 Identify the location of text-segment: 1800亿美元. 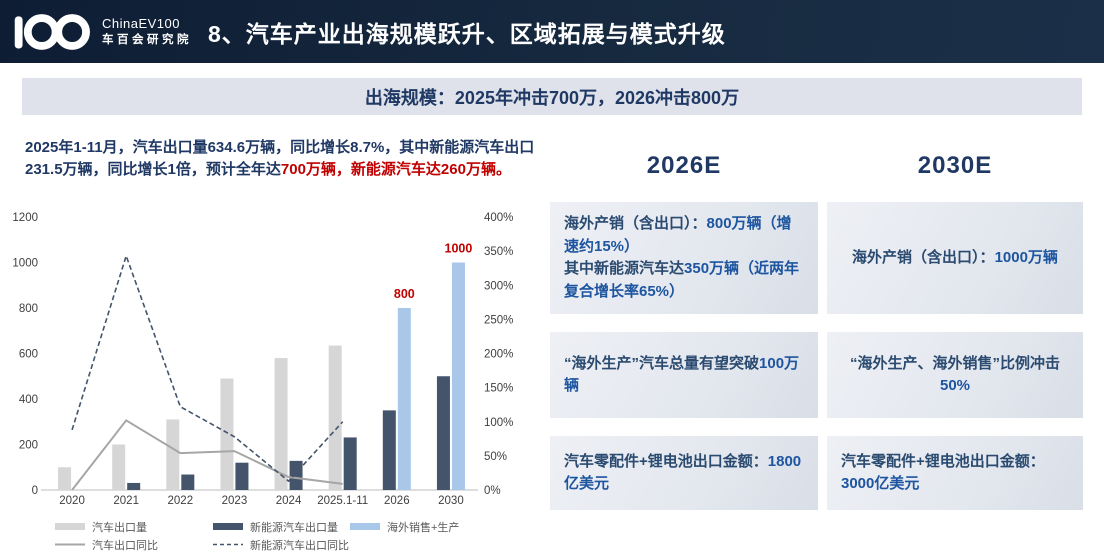
(683, 472).